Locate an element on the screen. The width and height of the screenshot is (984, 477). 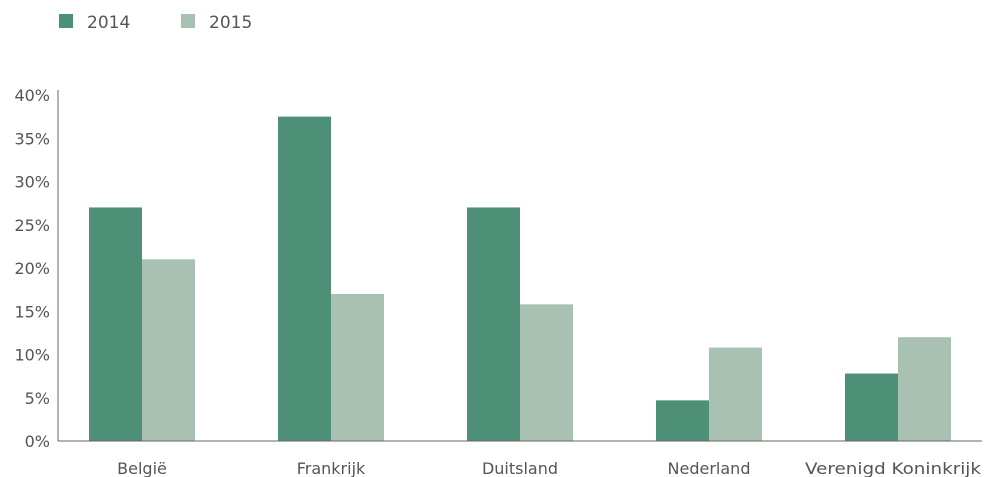
x-category-label: Nederland is located at coordinates (709, 468).